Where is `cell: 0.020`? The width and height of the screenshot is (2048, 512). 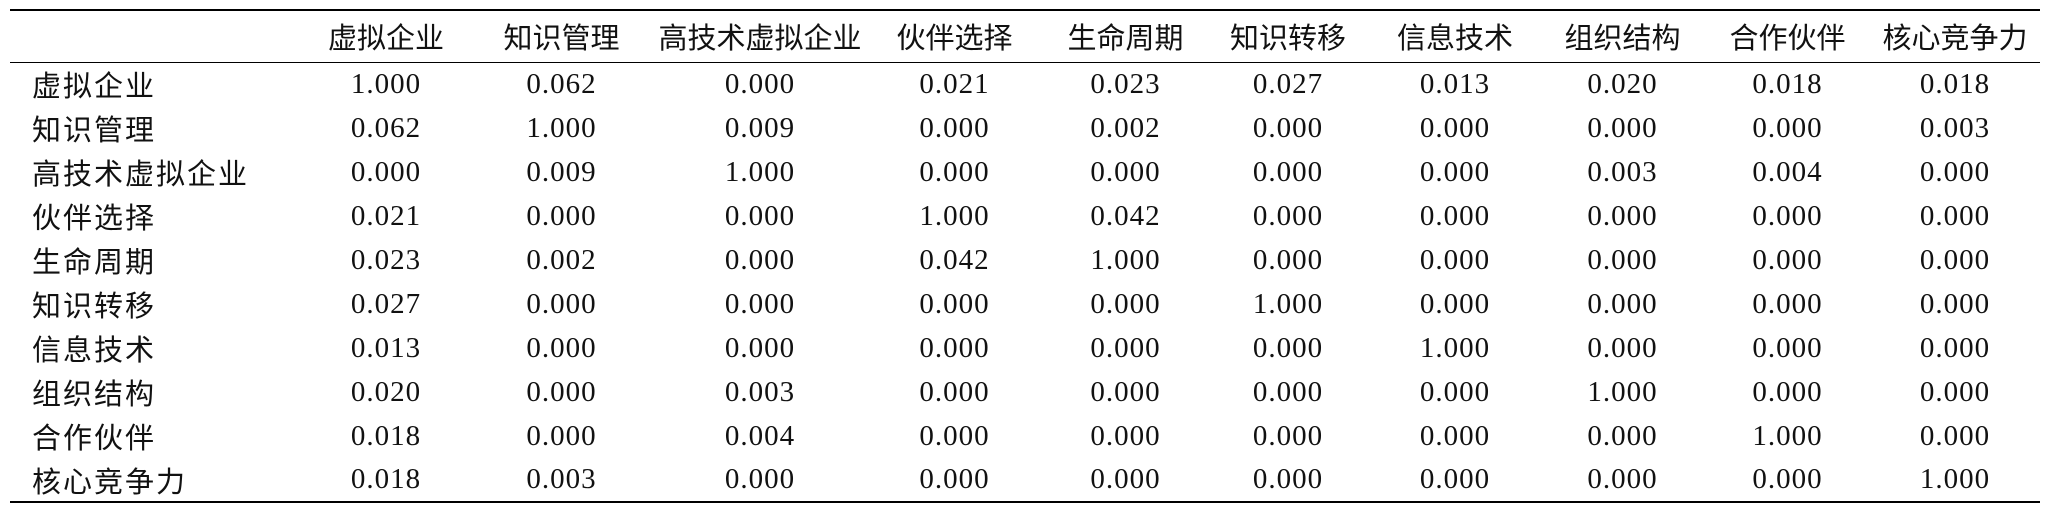
cell: 0.020 is located at coordinates (1622, 83).